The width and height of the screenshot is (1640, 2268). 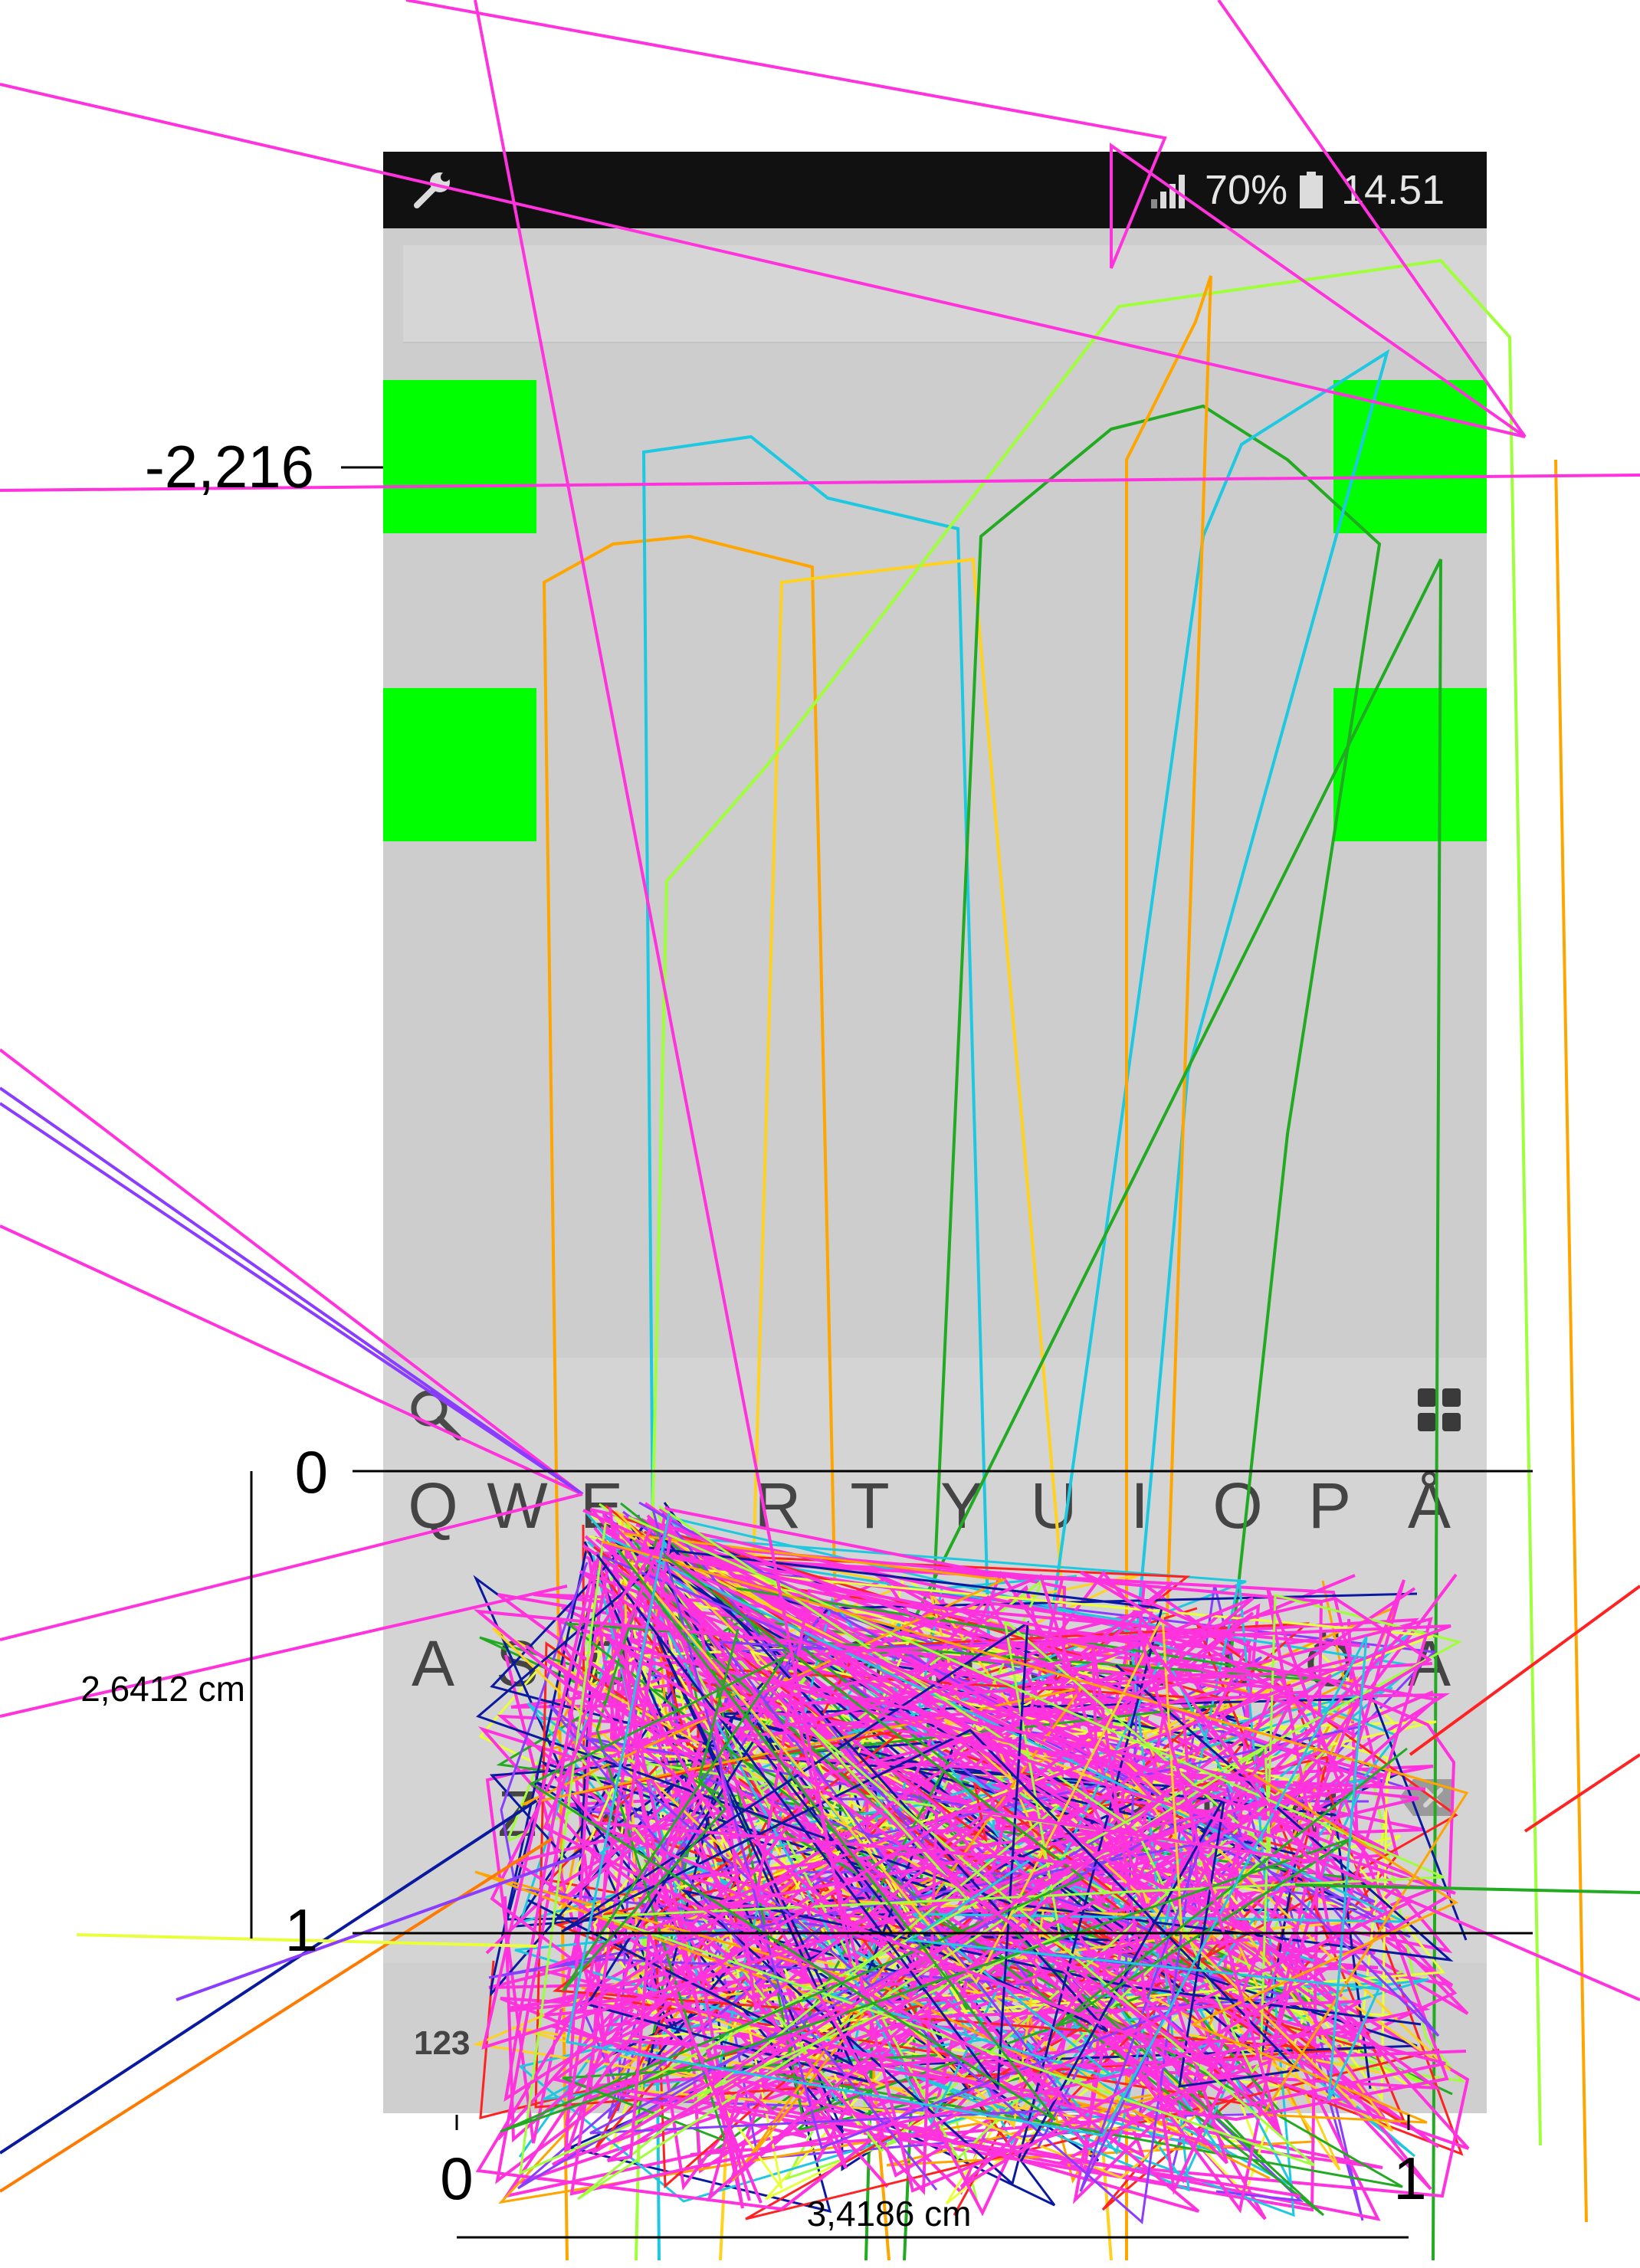 I want to click on backspace-icon, so click(x=1427, y=1798).